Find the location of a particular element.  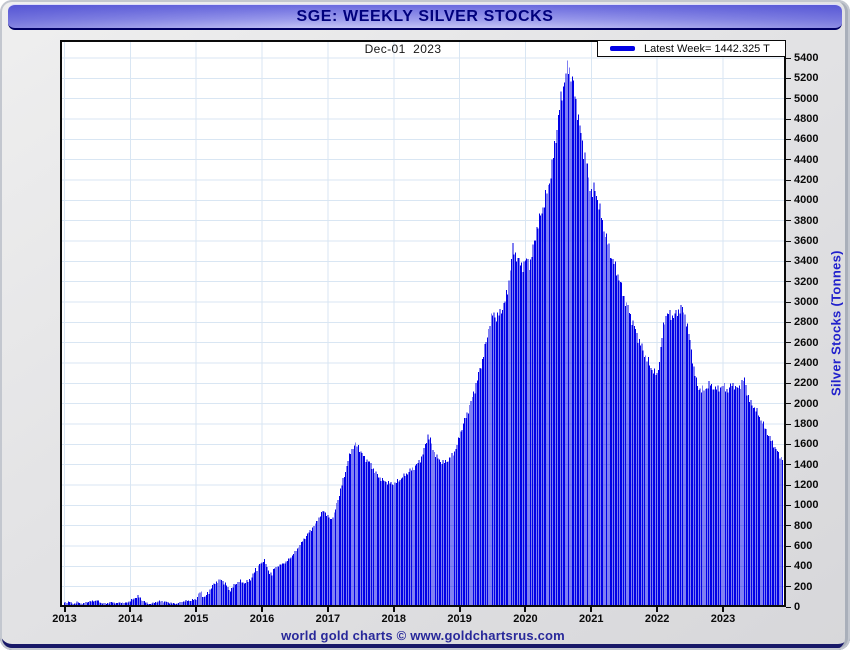

x-year-label: 2023 is located at coordinates (723, 619).